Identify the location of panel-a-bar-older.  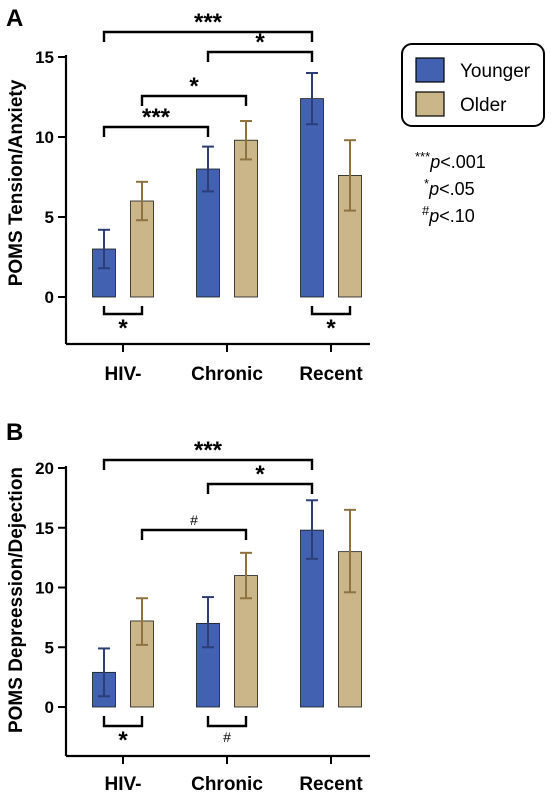
(246, 218).